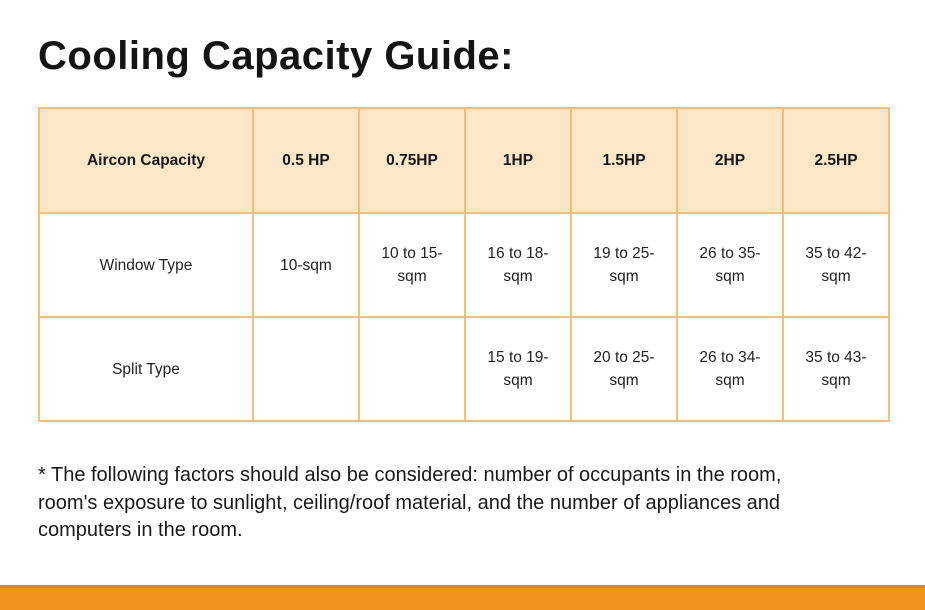  What do you see at coordinates (412, 265) in the screenshot?
I see `table-cell: 10 to 15- sqm` at bounding box center [412, 265].